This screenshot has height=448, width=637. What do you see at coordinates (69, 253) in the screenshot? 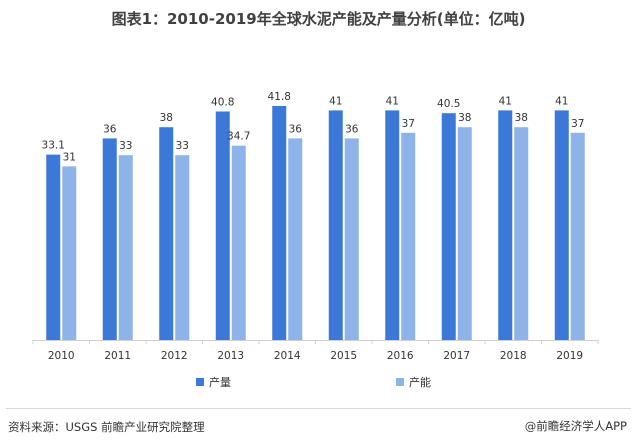
I see `bar-capacity-2010` at bounding box center [69, 253].